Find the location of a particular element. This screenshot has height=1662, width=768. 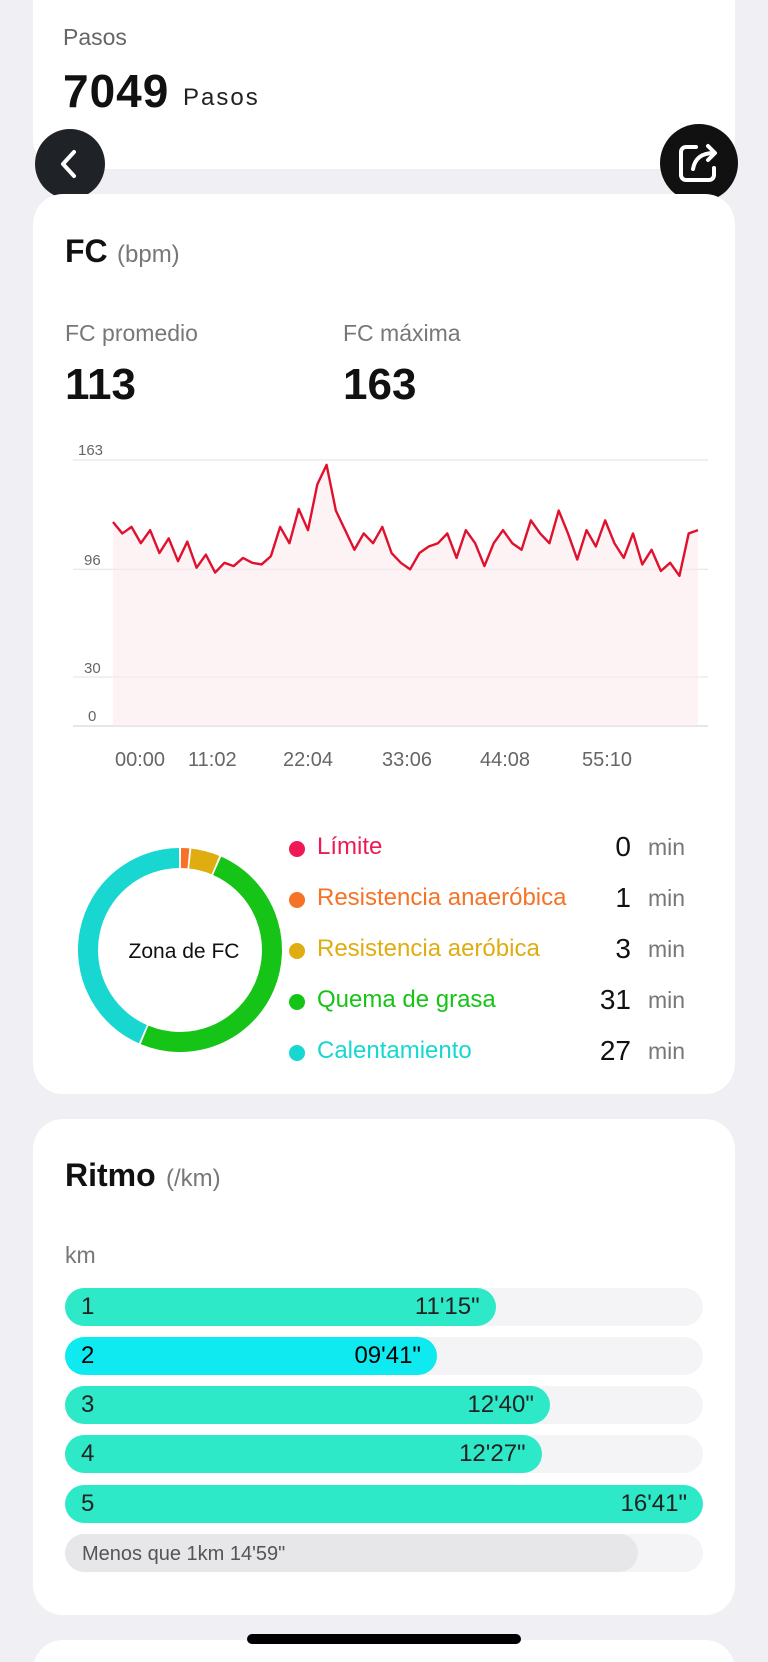

x-tick-5: 55:10 is located at coordinates (607, 760).